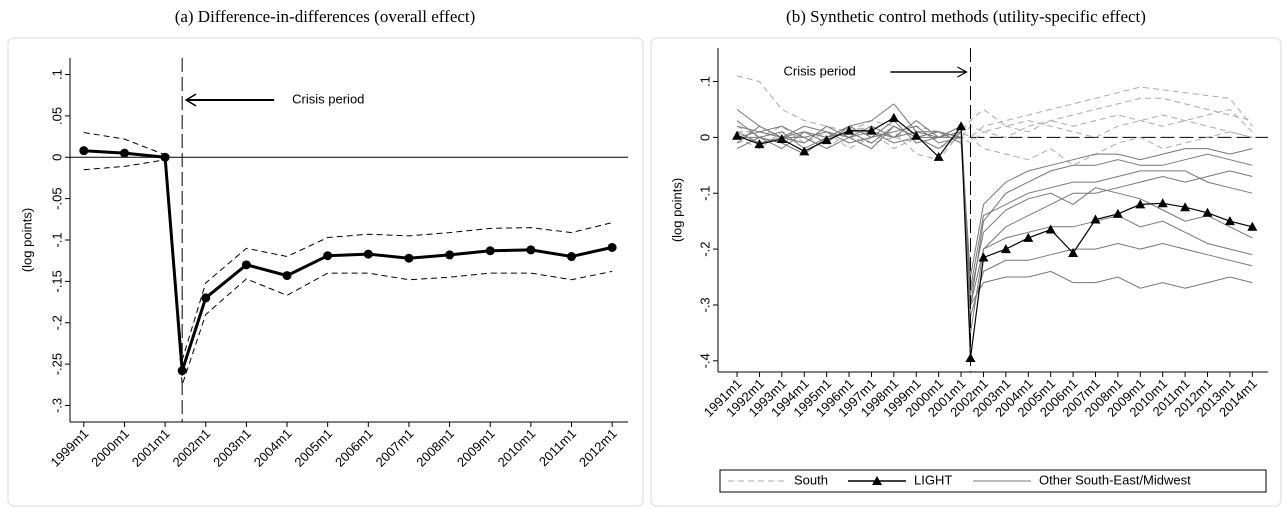 This screenshot has height=508, width=1283. Describe the element at coordinates (704, 360) in the screenshot. I see `y-tick-label: -.4` at that location.